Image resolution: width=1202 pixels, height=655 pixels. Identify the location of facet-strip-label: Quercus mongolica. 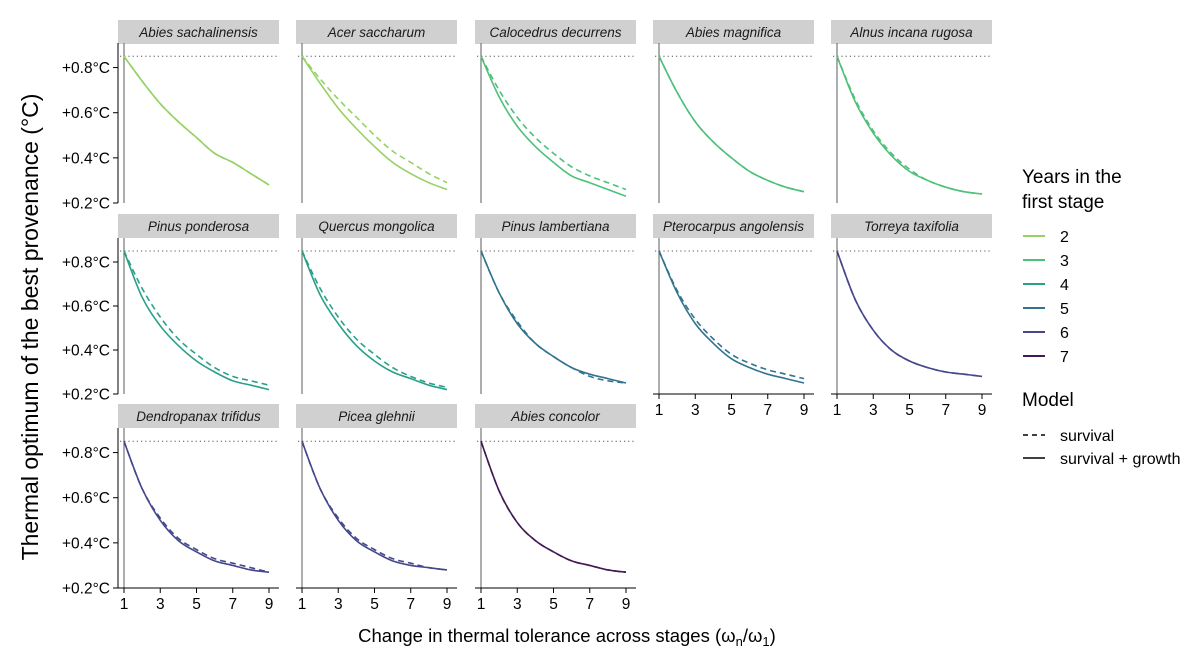
(376, 226).